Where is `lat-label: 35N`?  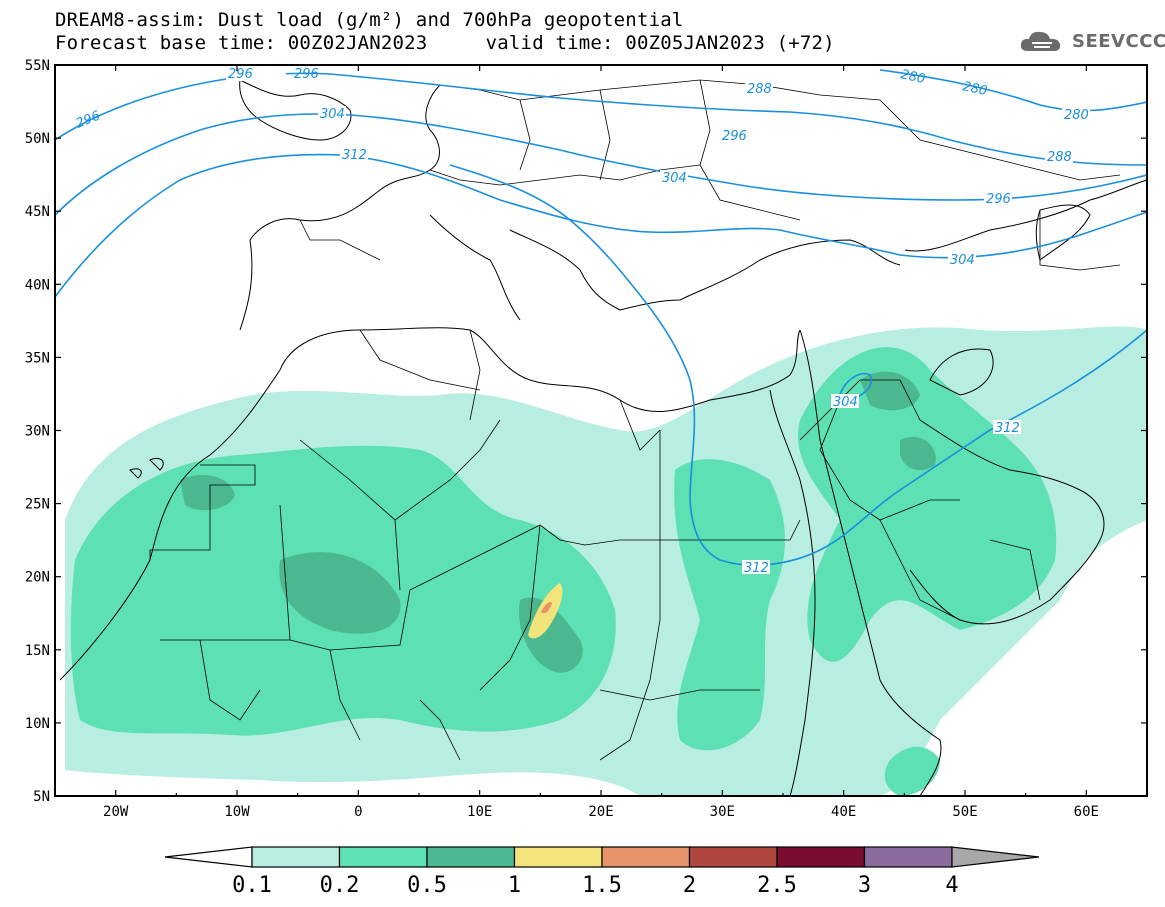
lat-label: 35N is located at coordinates (37, 358).